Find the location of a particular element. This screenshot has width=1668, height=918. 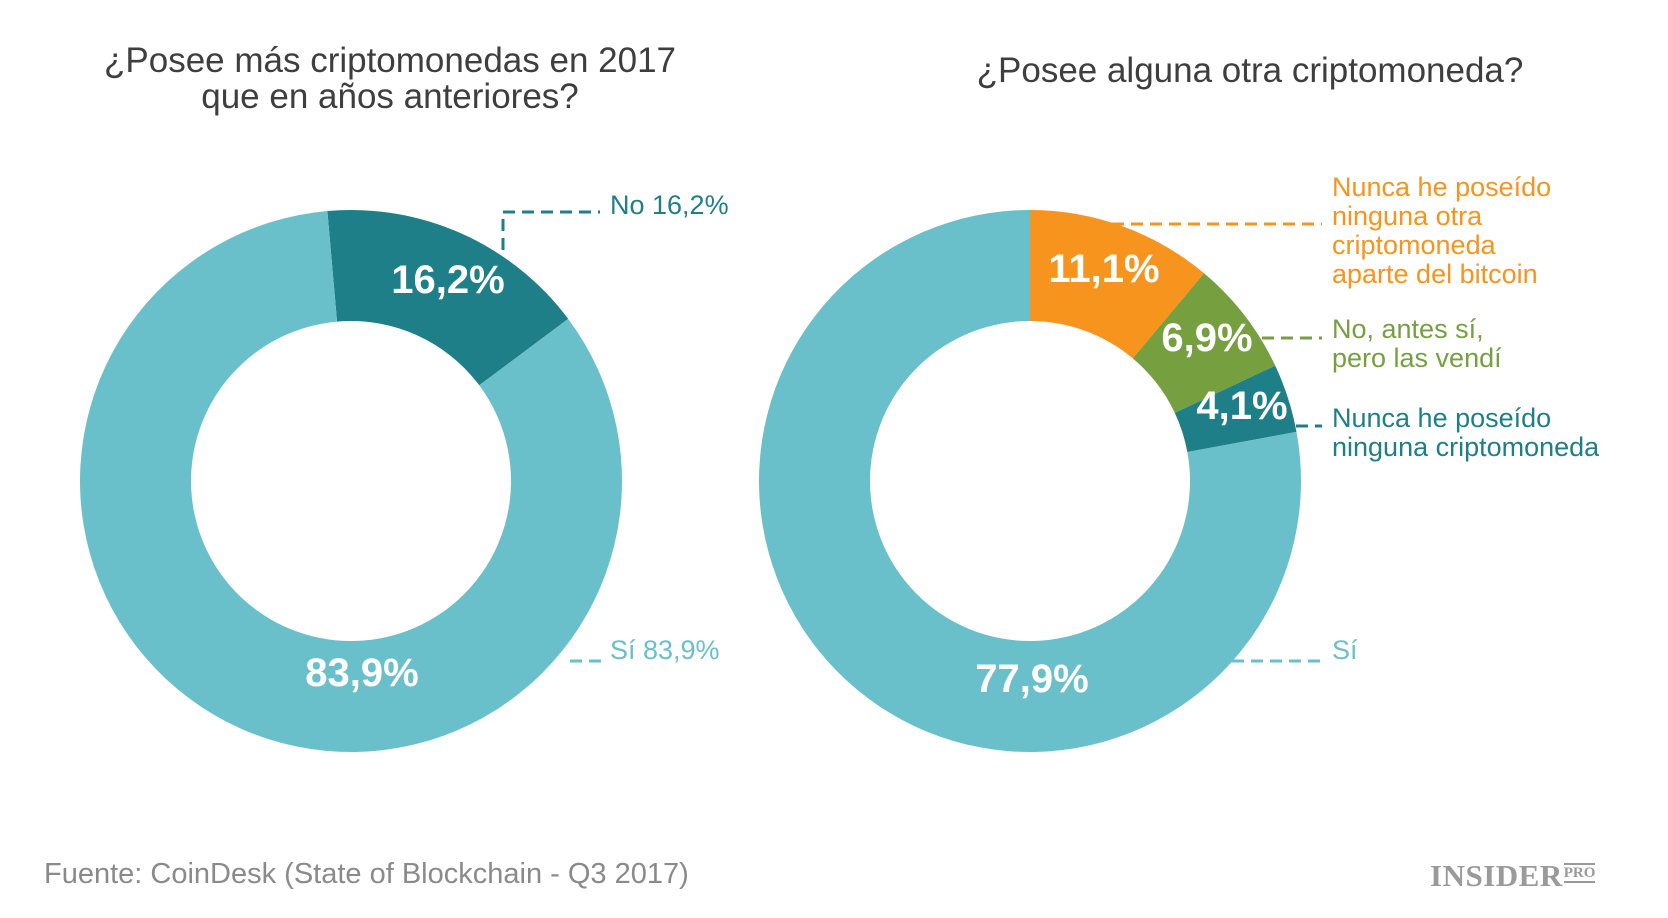

legend-label-ninguna: Nunca he poseído ninguna criptomoneda is located at coordinates (1466, 432).